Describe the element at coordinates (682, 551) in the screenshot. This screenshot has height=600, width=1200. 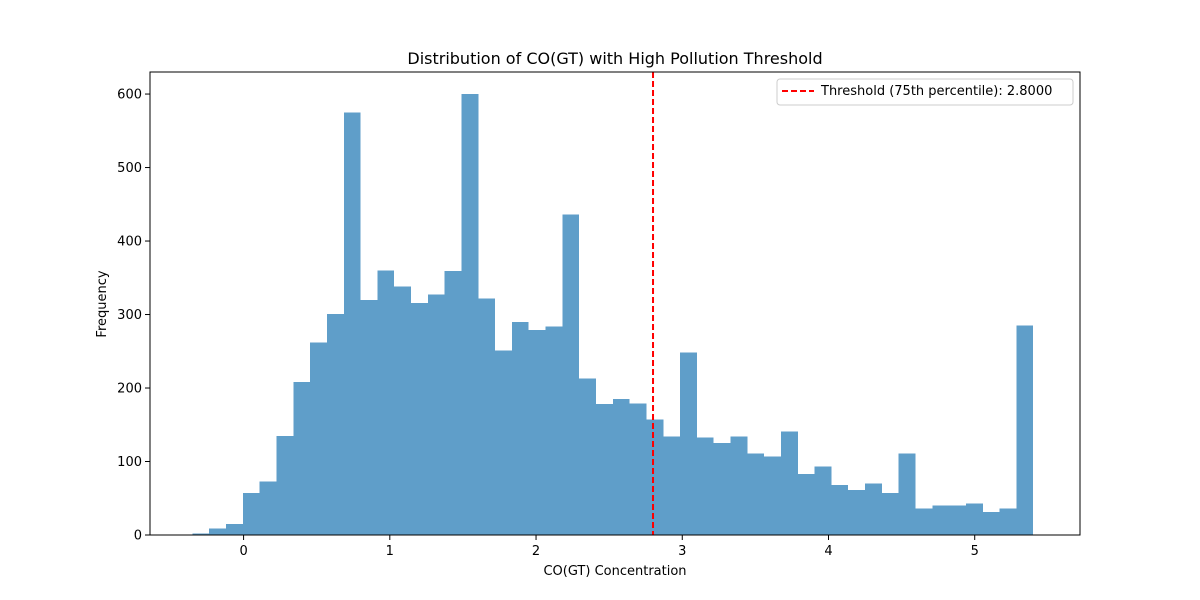
I see `x-tick-label: 3` at that location.